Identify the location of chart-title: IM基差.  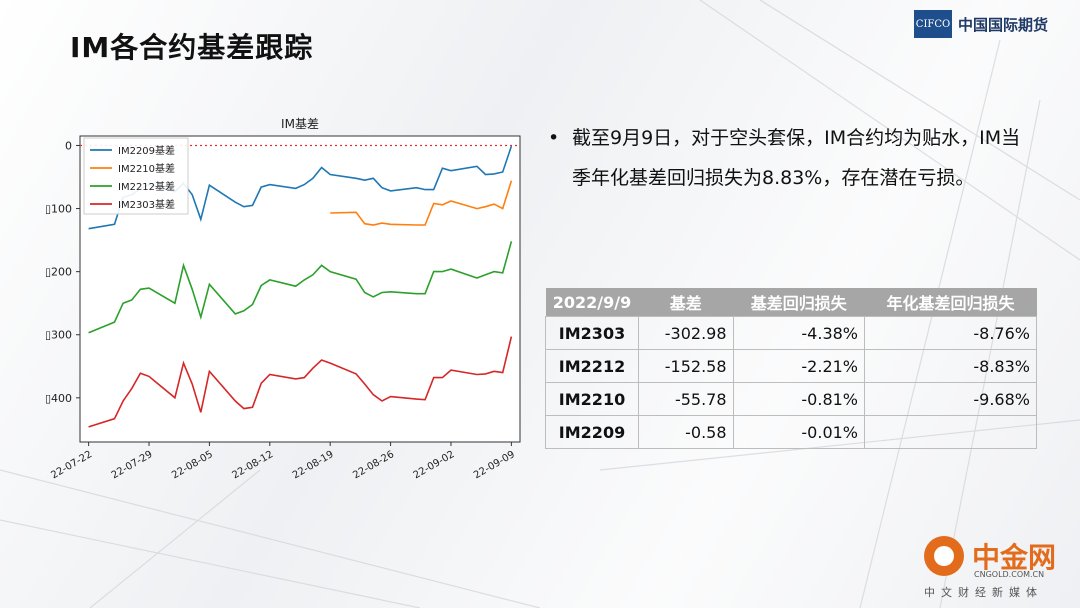
(300, 124).